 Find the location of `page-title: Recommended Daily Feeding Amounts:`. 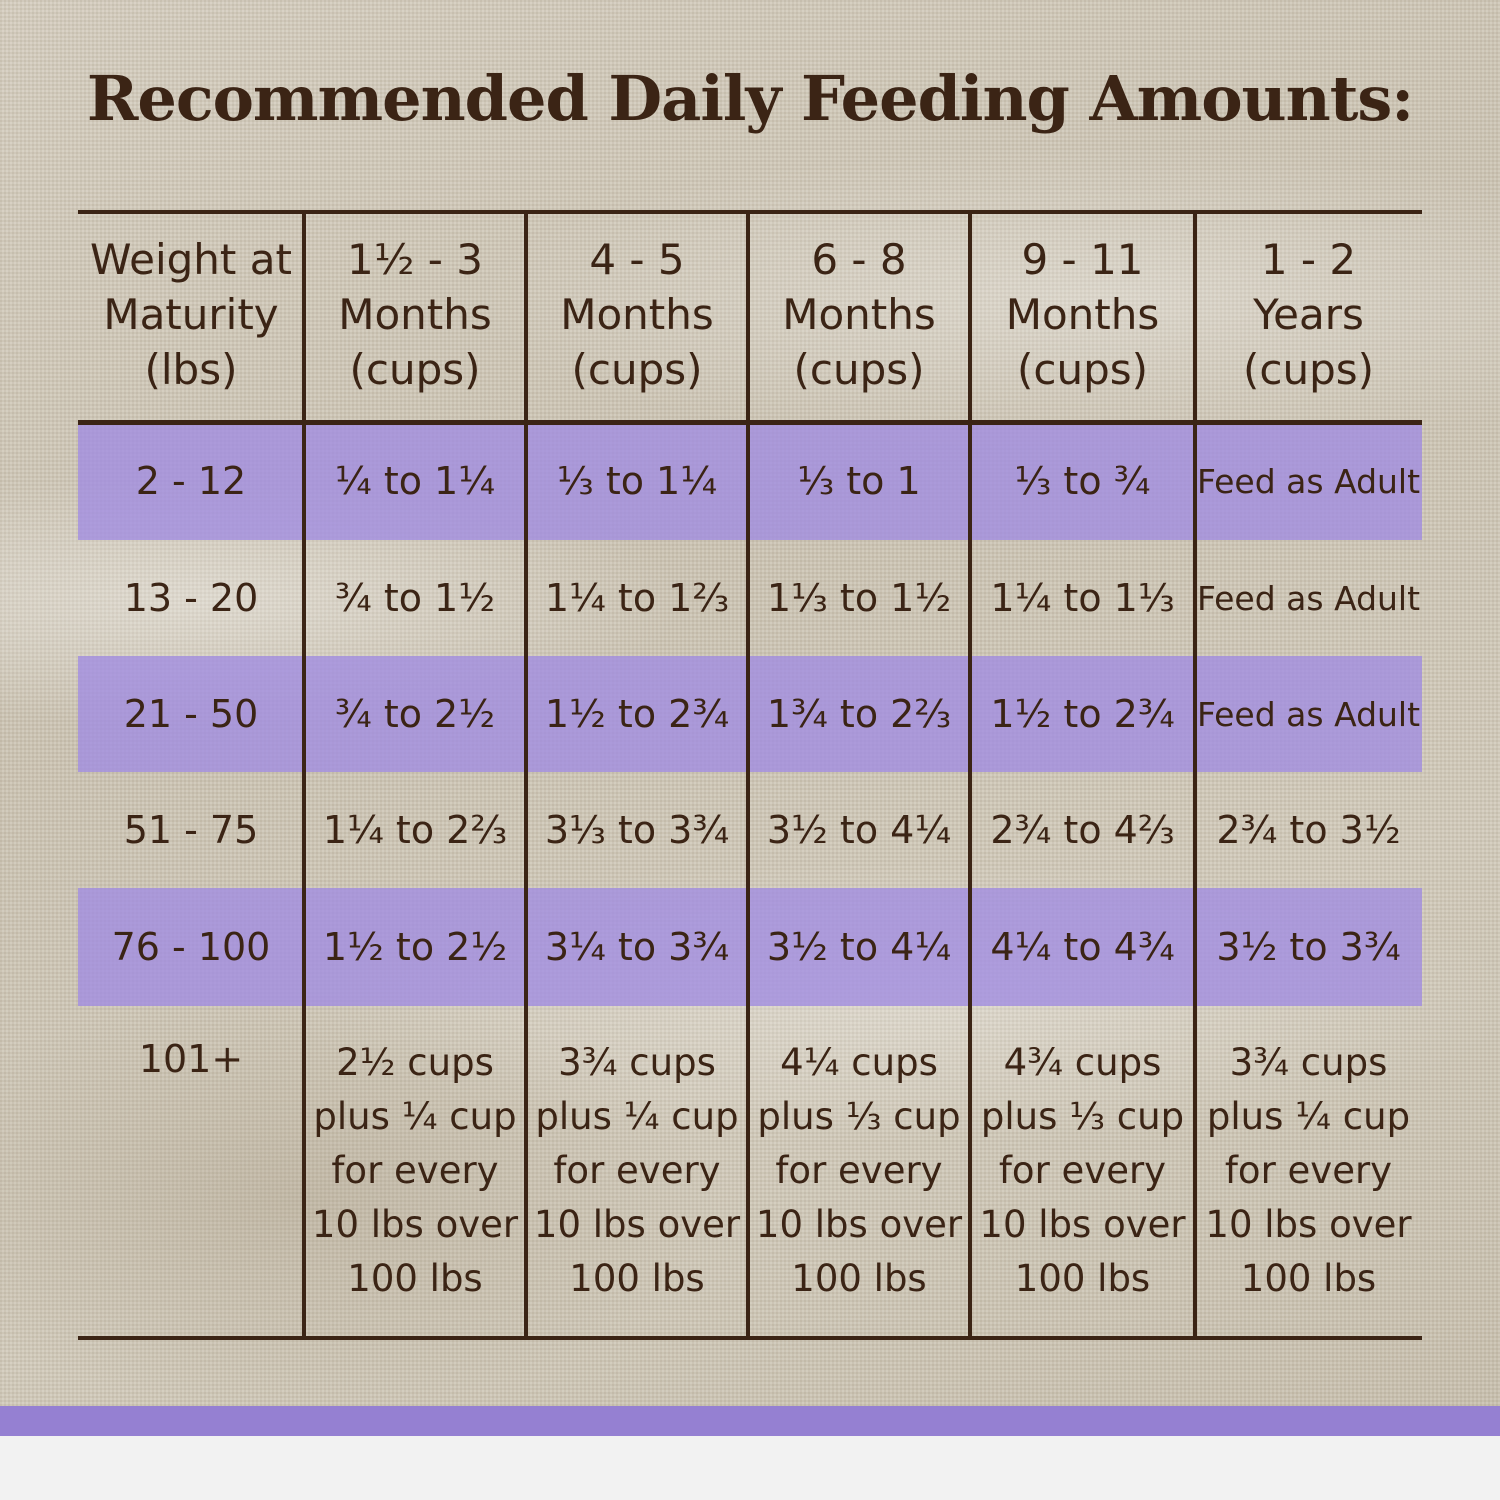

page-title: Recommended Daily Feeding Amounts: is located at coordinates (750, 98).